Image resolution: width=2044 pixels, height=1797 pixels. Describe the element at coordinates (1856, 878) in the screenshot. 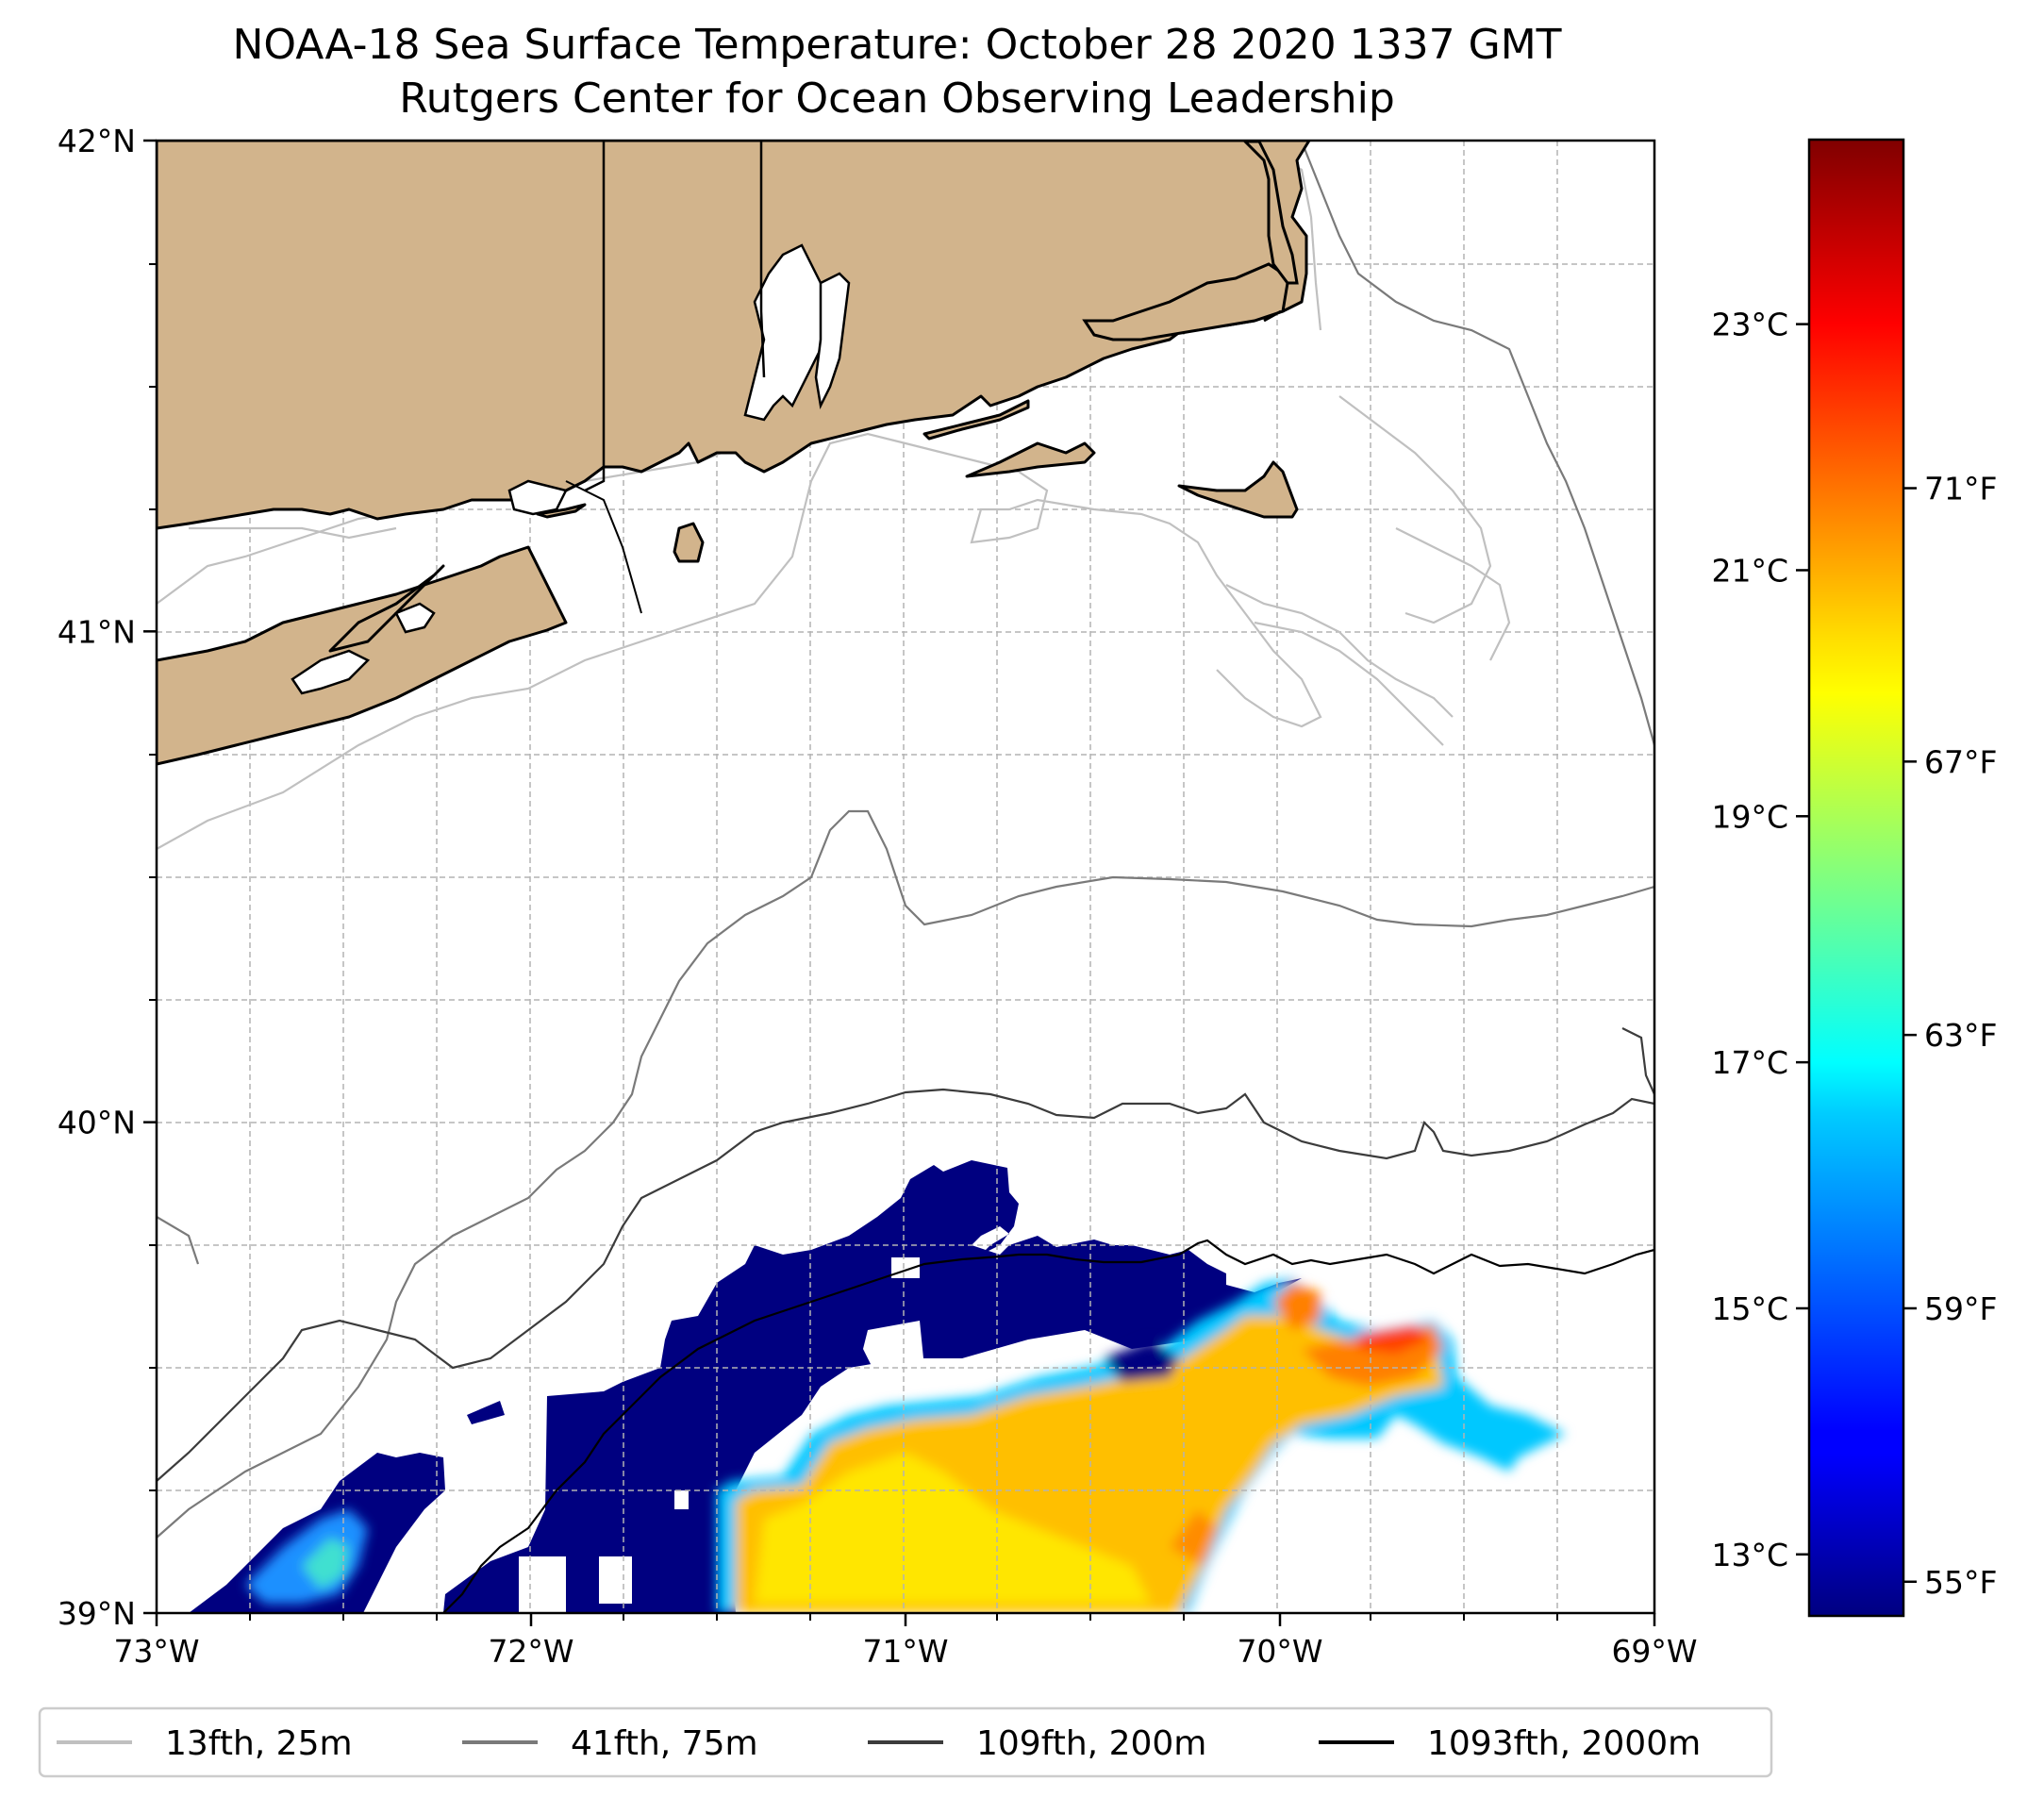

I see `colorbar` at that location.